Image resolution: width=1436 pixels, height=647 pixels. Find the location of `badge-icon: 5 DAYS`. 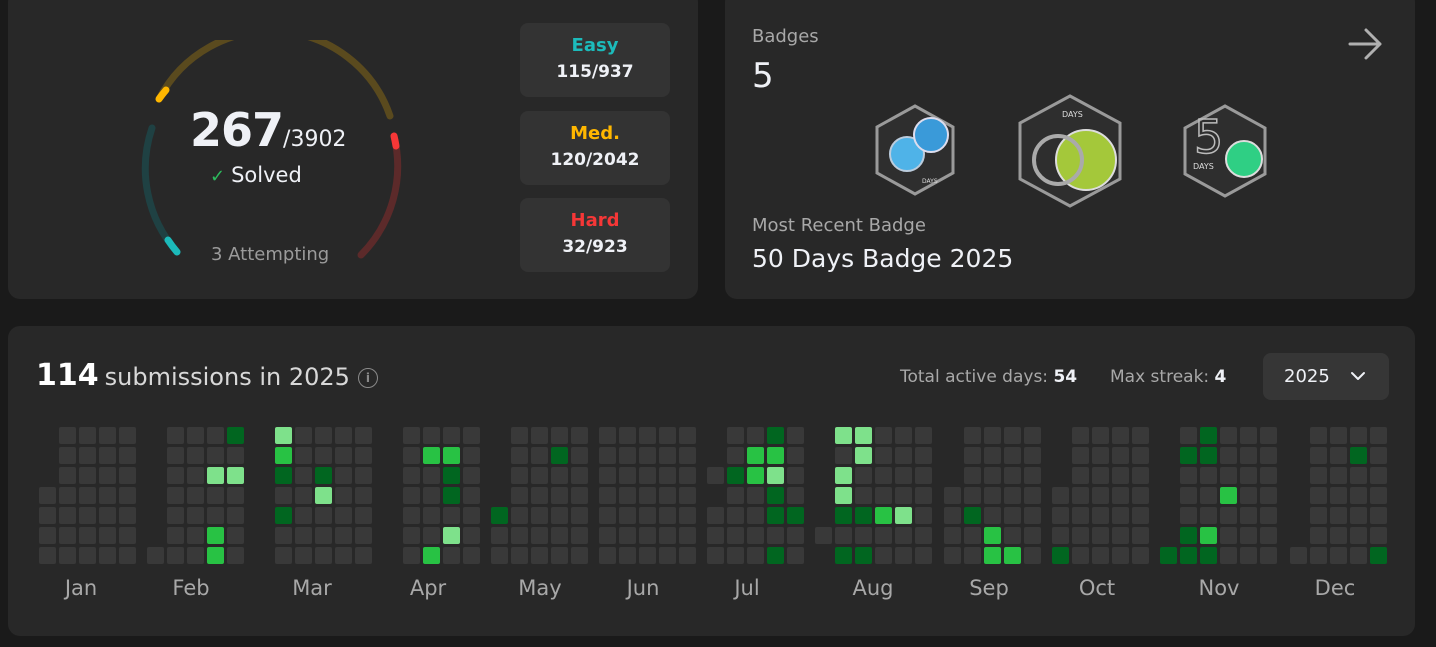

badge-icon: 5 DAYS is located at coordinates (1225, 151).